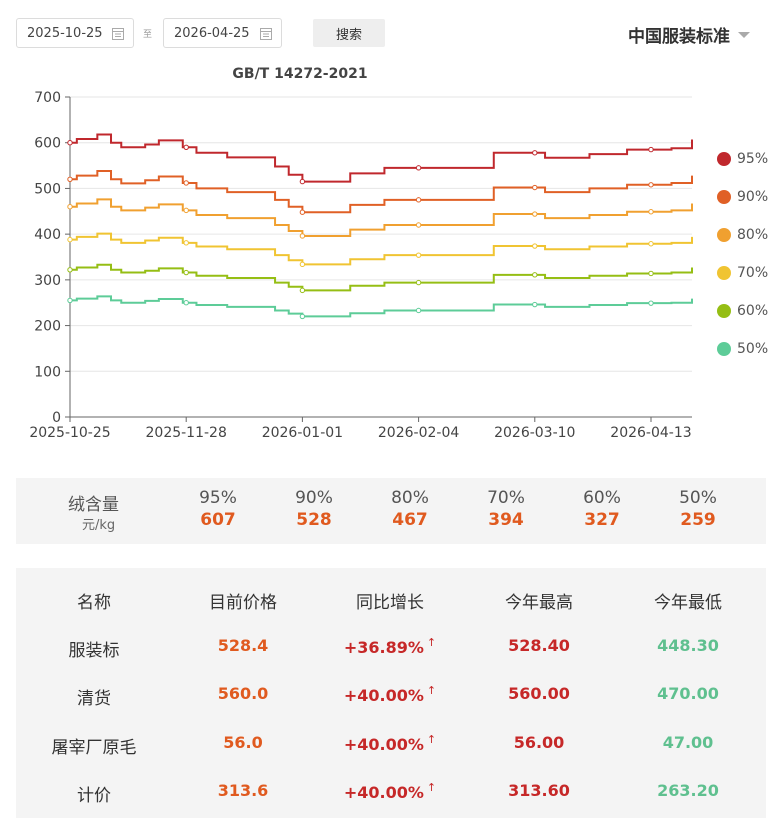 This screenshot has width=783, height=832. Describe the element at coordinates (243, 742) in the screenshot. I see `table-cell-current: 56.0` at that location.